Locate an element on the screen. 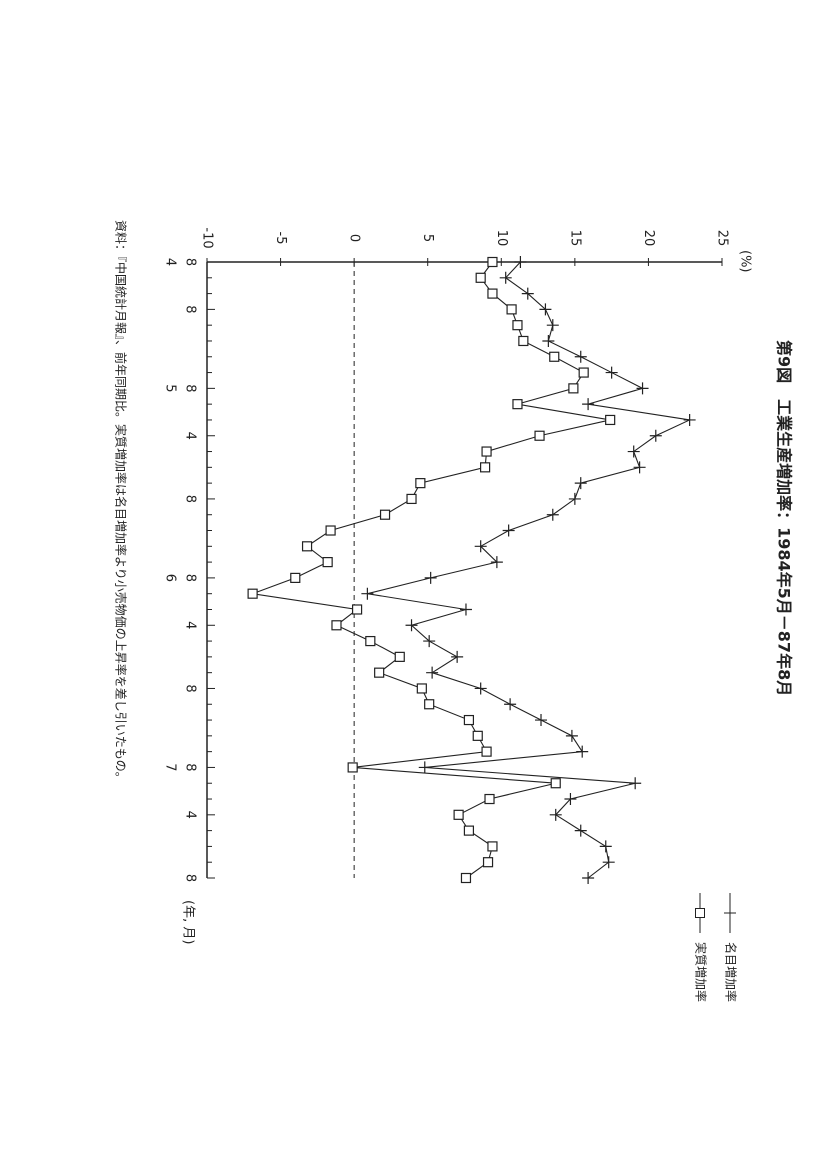  y-tick-label: 20 is located at coordinates (648, 238).